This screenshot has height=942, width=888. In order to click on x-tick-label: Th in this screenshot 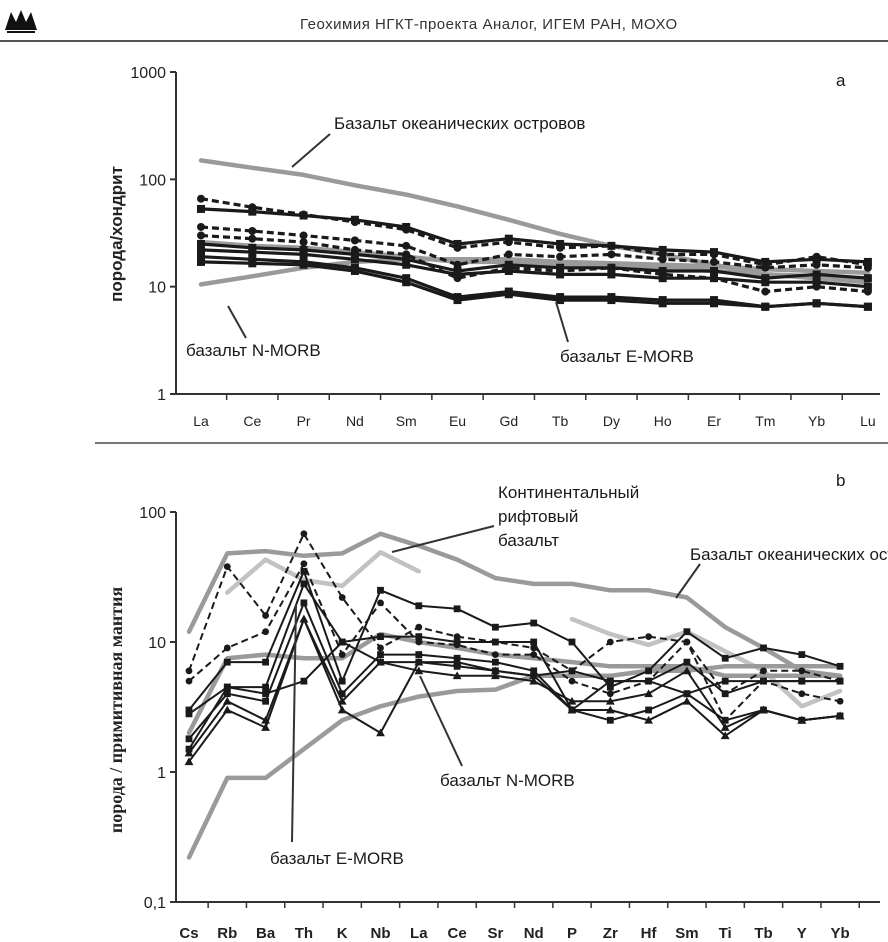, I will do `click(304, 933)`.